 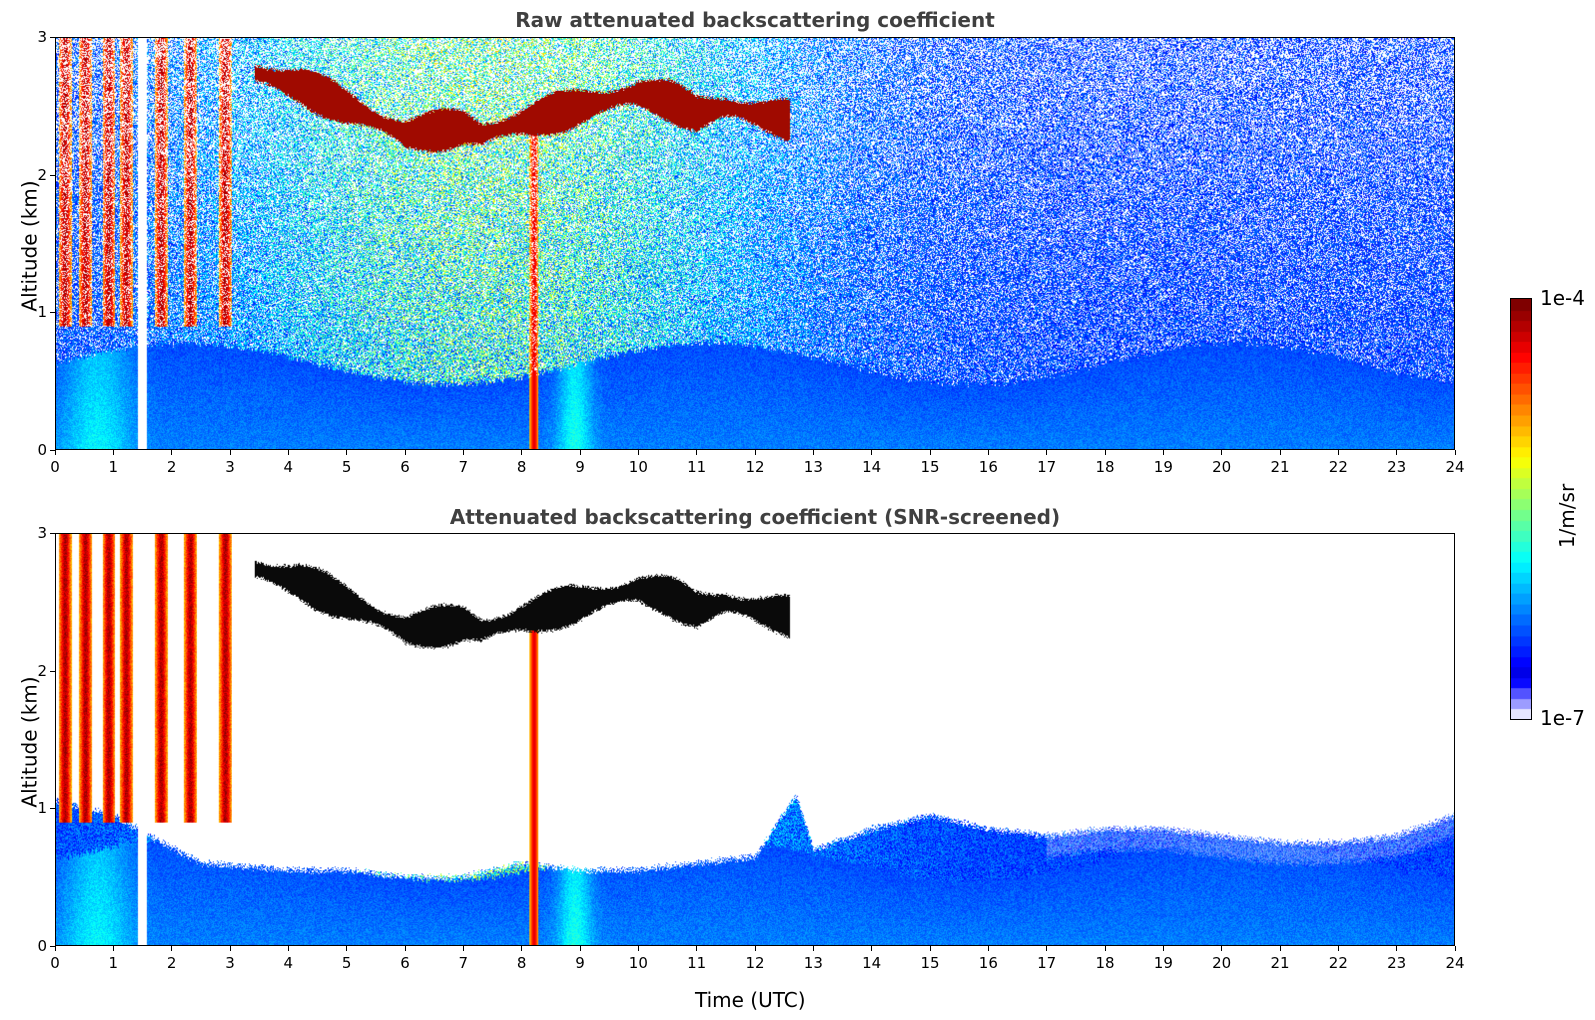 I want to click on top-x-tick-label: 7, so click(x=463, y=467).